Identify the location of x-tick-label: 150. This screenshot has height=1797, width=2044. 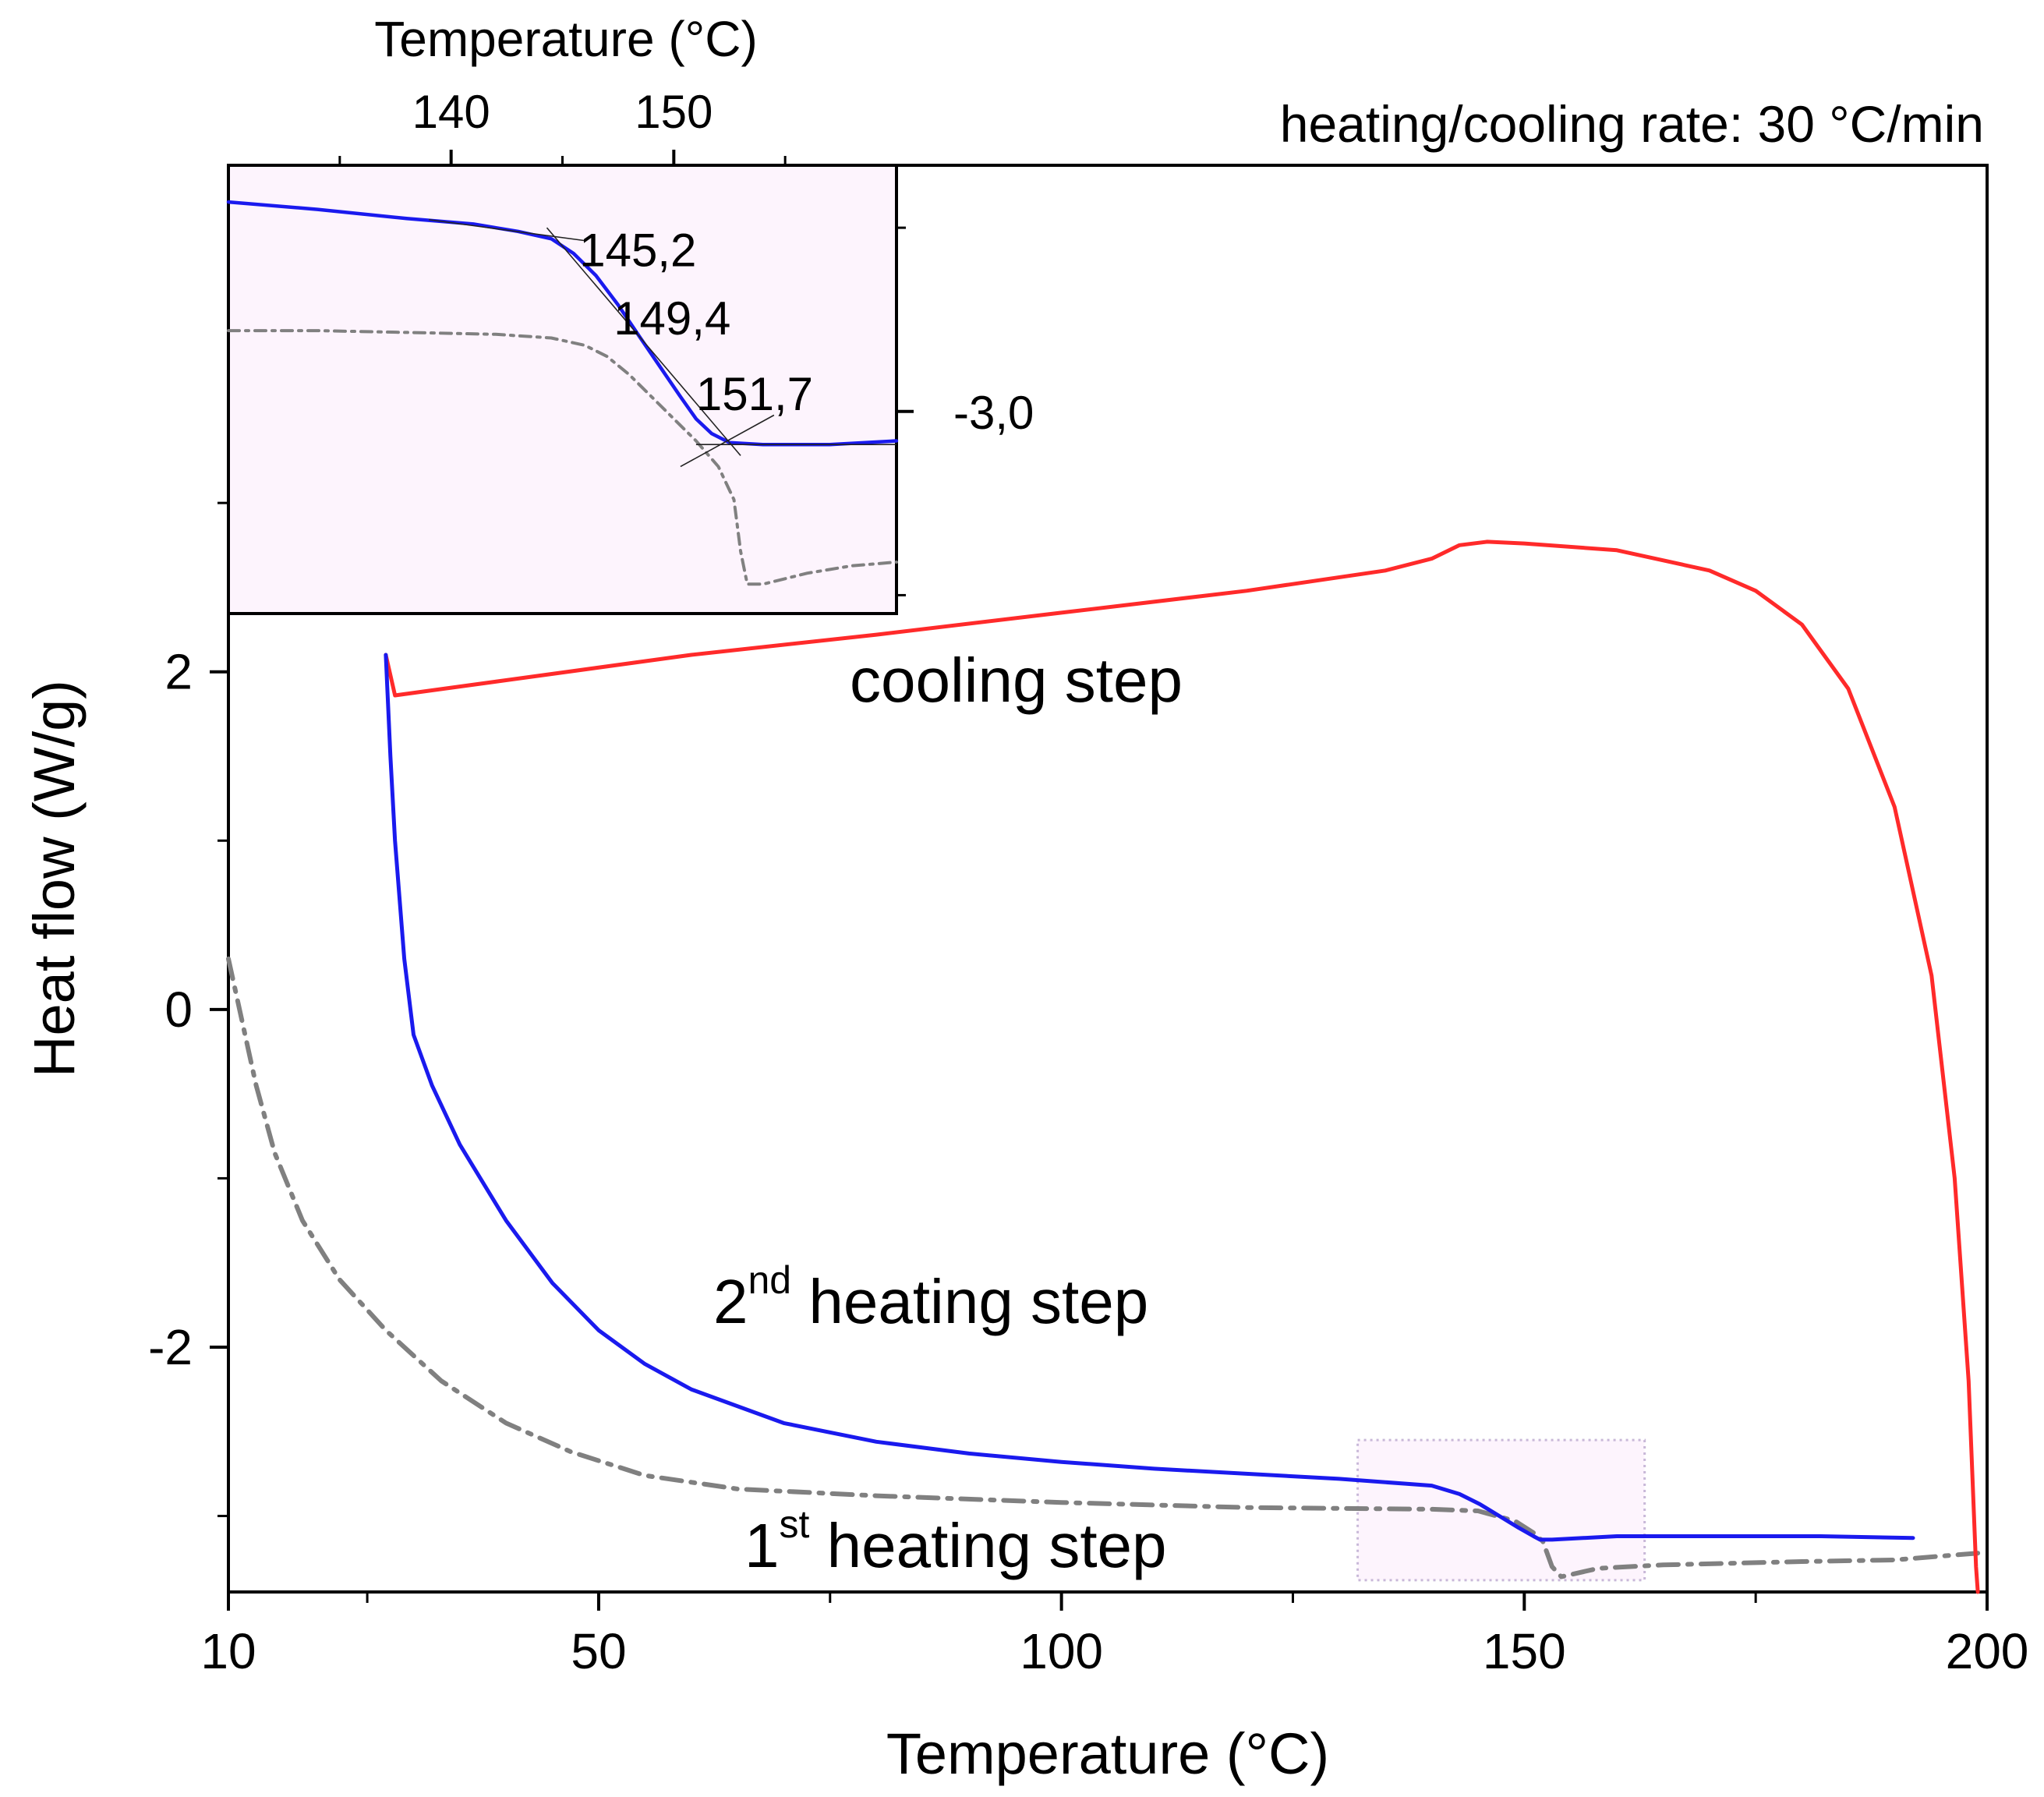
(1524, 1651).